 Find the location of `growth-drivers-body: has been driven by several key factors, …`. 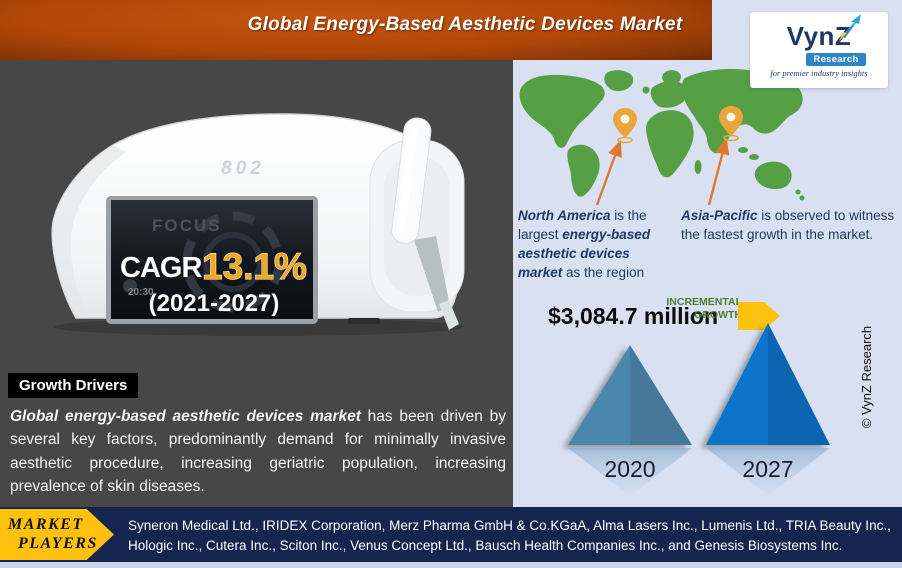

growth-drivers-body: has been driven by several key factors, … is located at coordinates (258, 451).